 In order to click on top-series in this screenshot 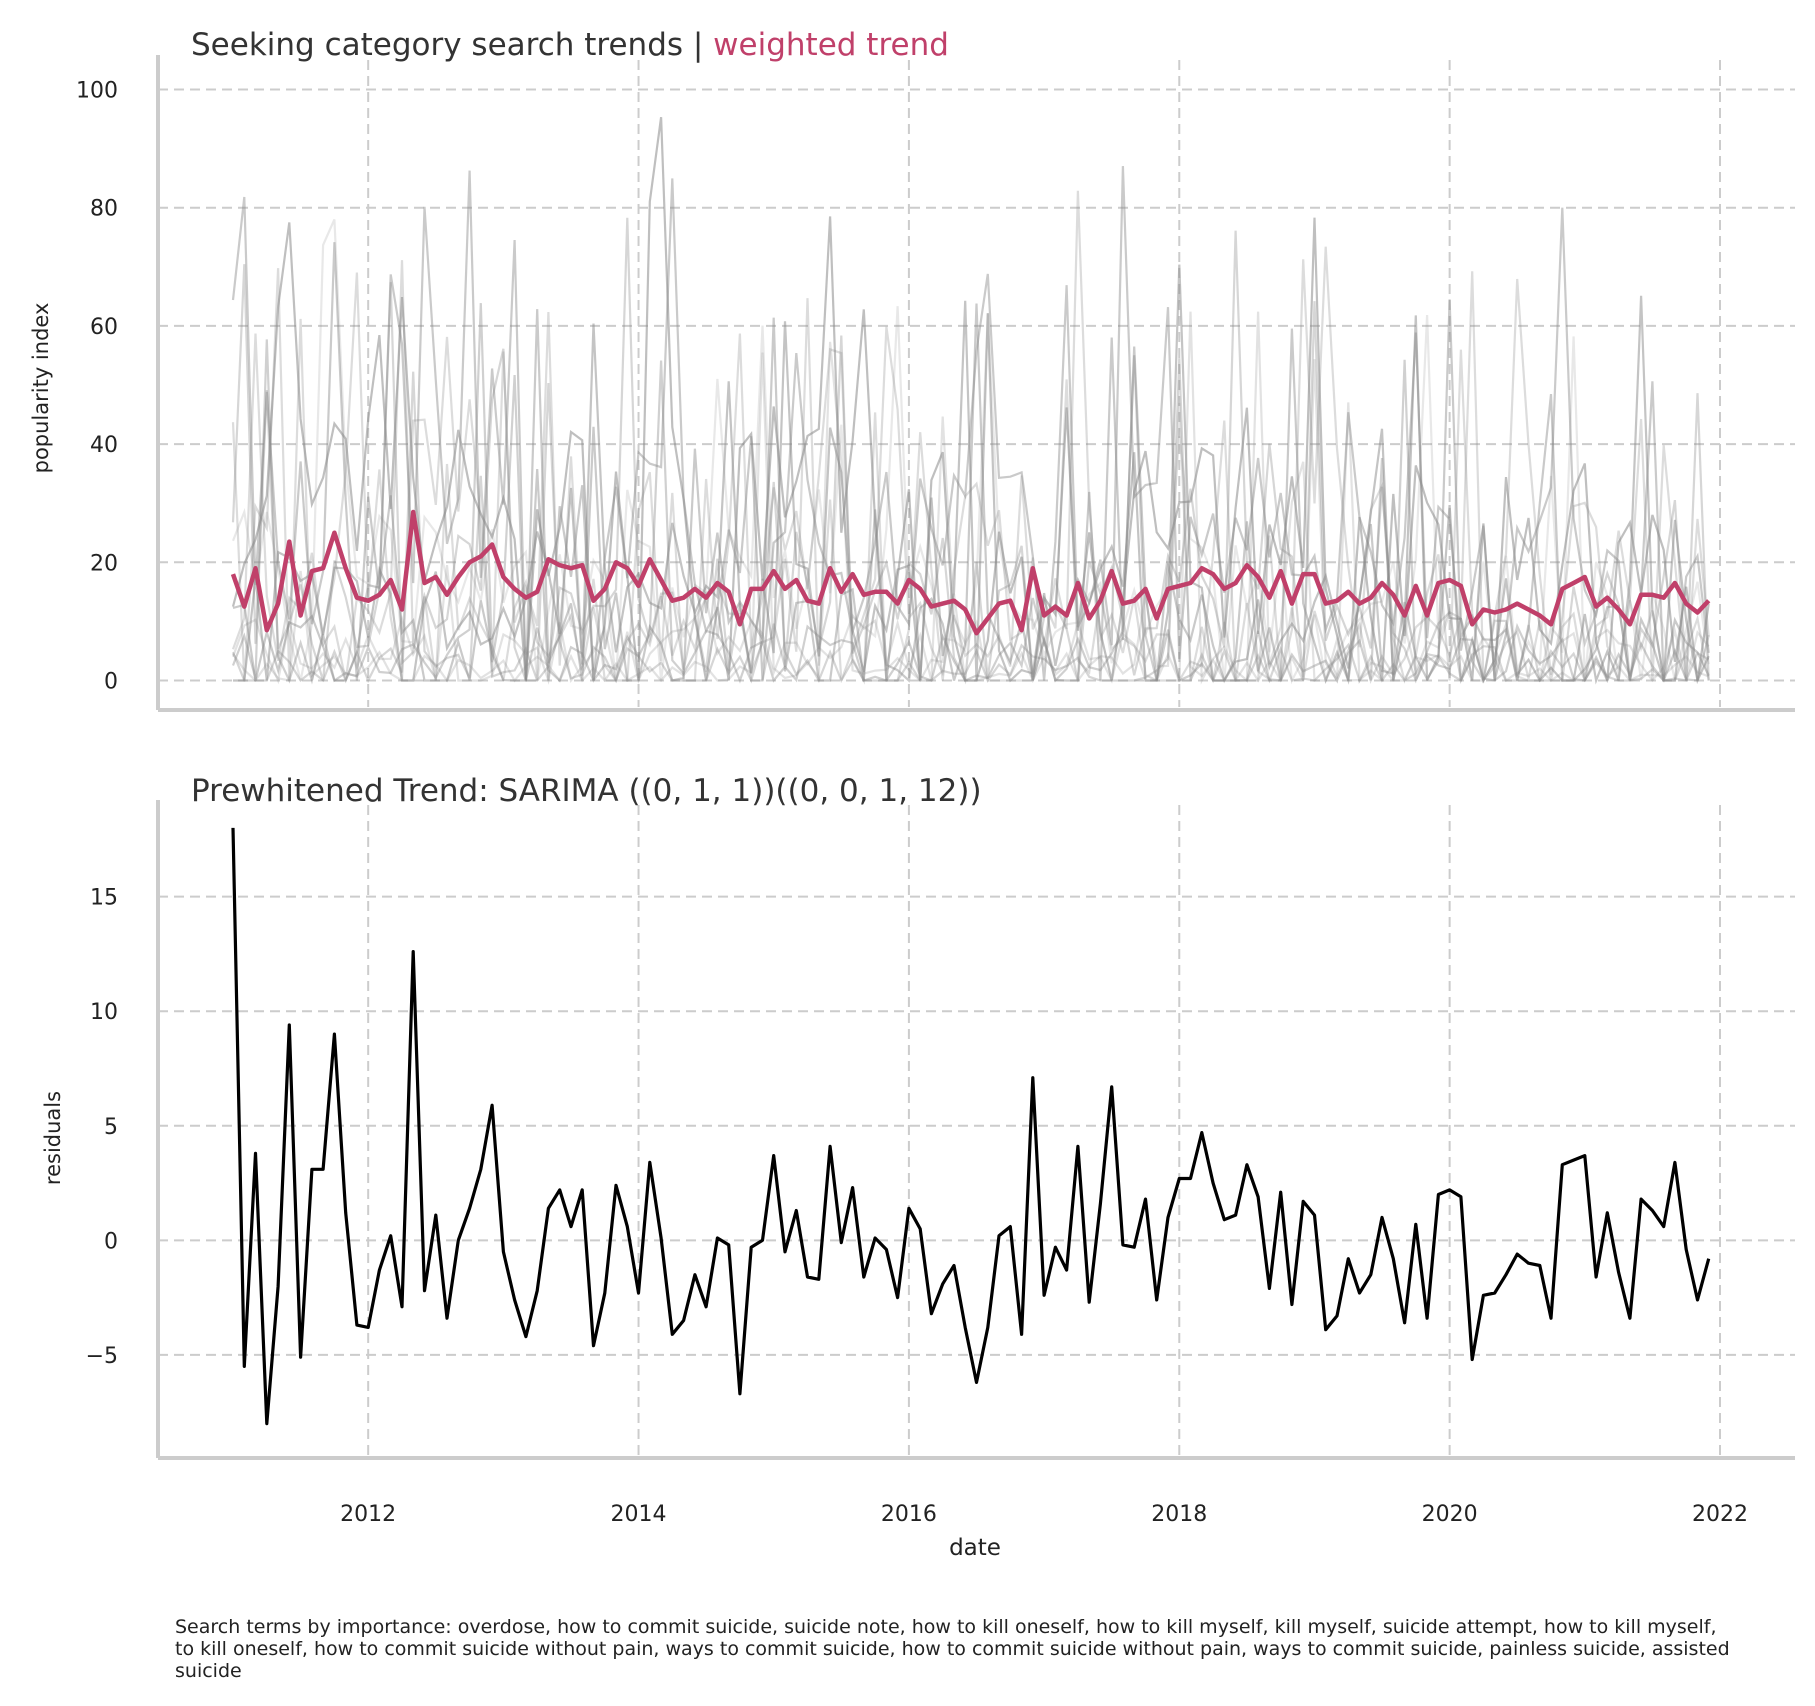, I will do `click(970, 572)`.